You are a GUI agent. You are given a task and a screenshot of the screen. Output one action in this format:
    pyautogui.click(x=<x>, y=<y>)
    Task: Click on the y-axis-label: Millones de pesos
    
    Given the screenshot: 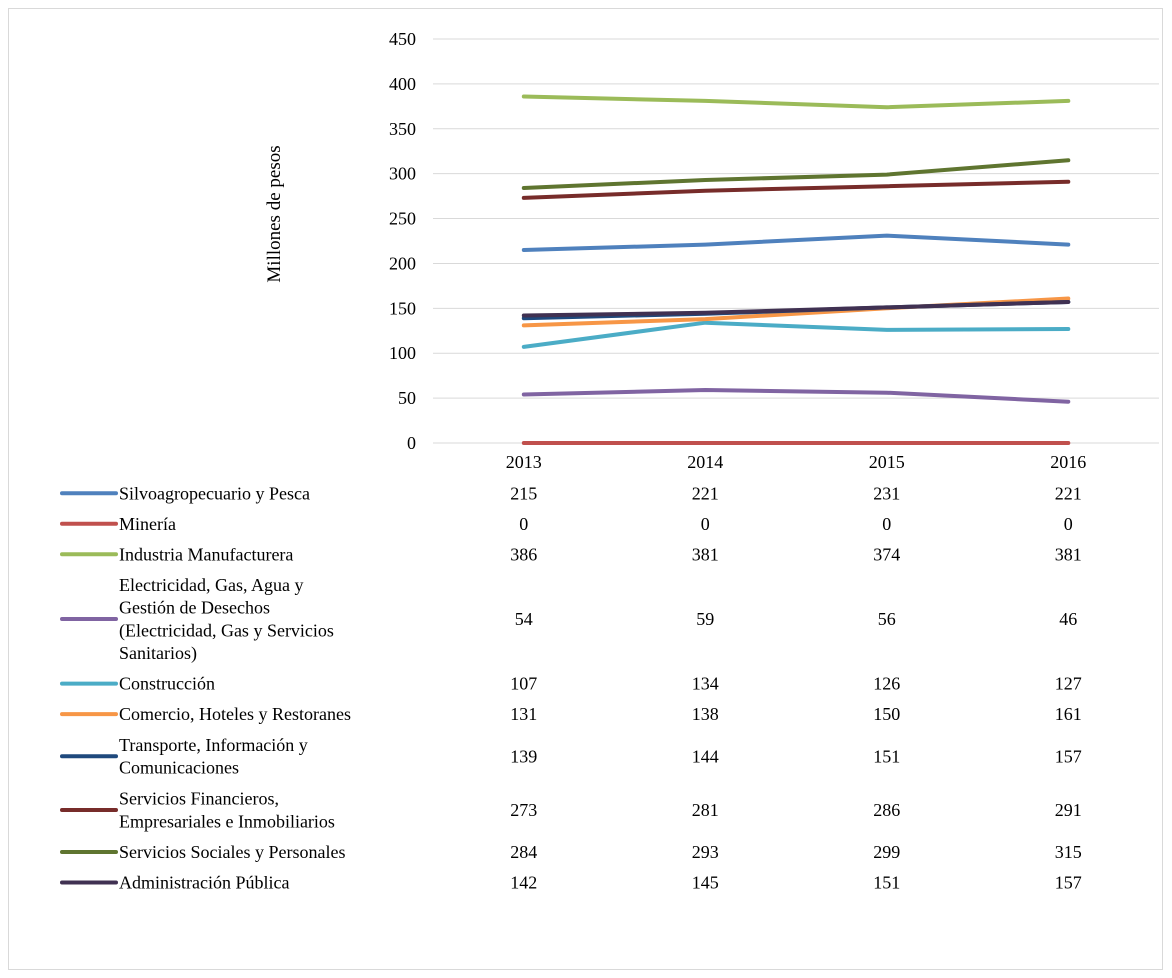 What is the action you would take?
    pyautogui.click(x=274, y=213)
    